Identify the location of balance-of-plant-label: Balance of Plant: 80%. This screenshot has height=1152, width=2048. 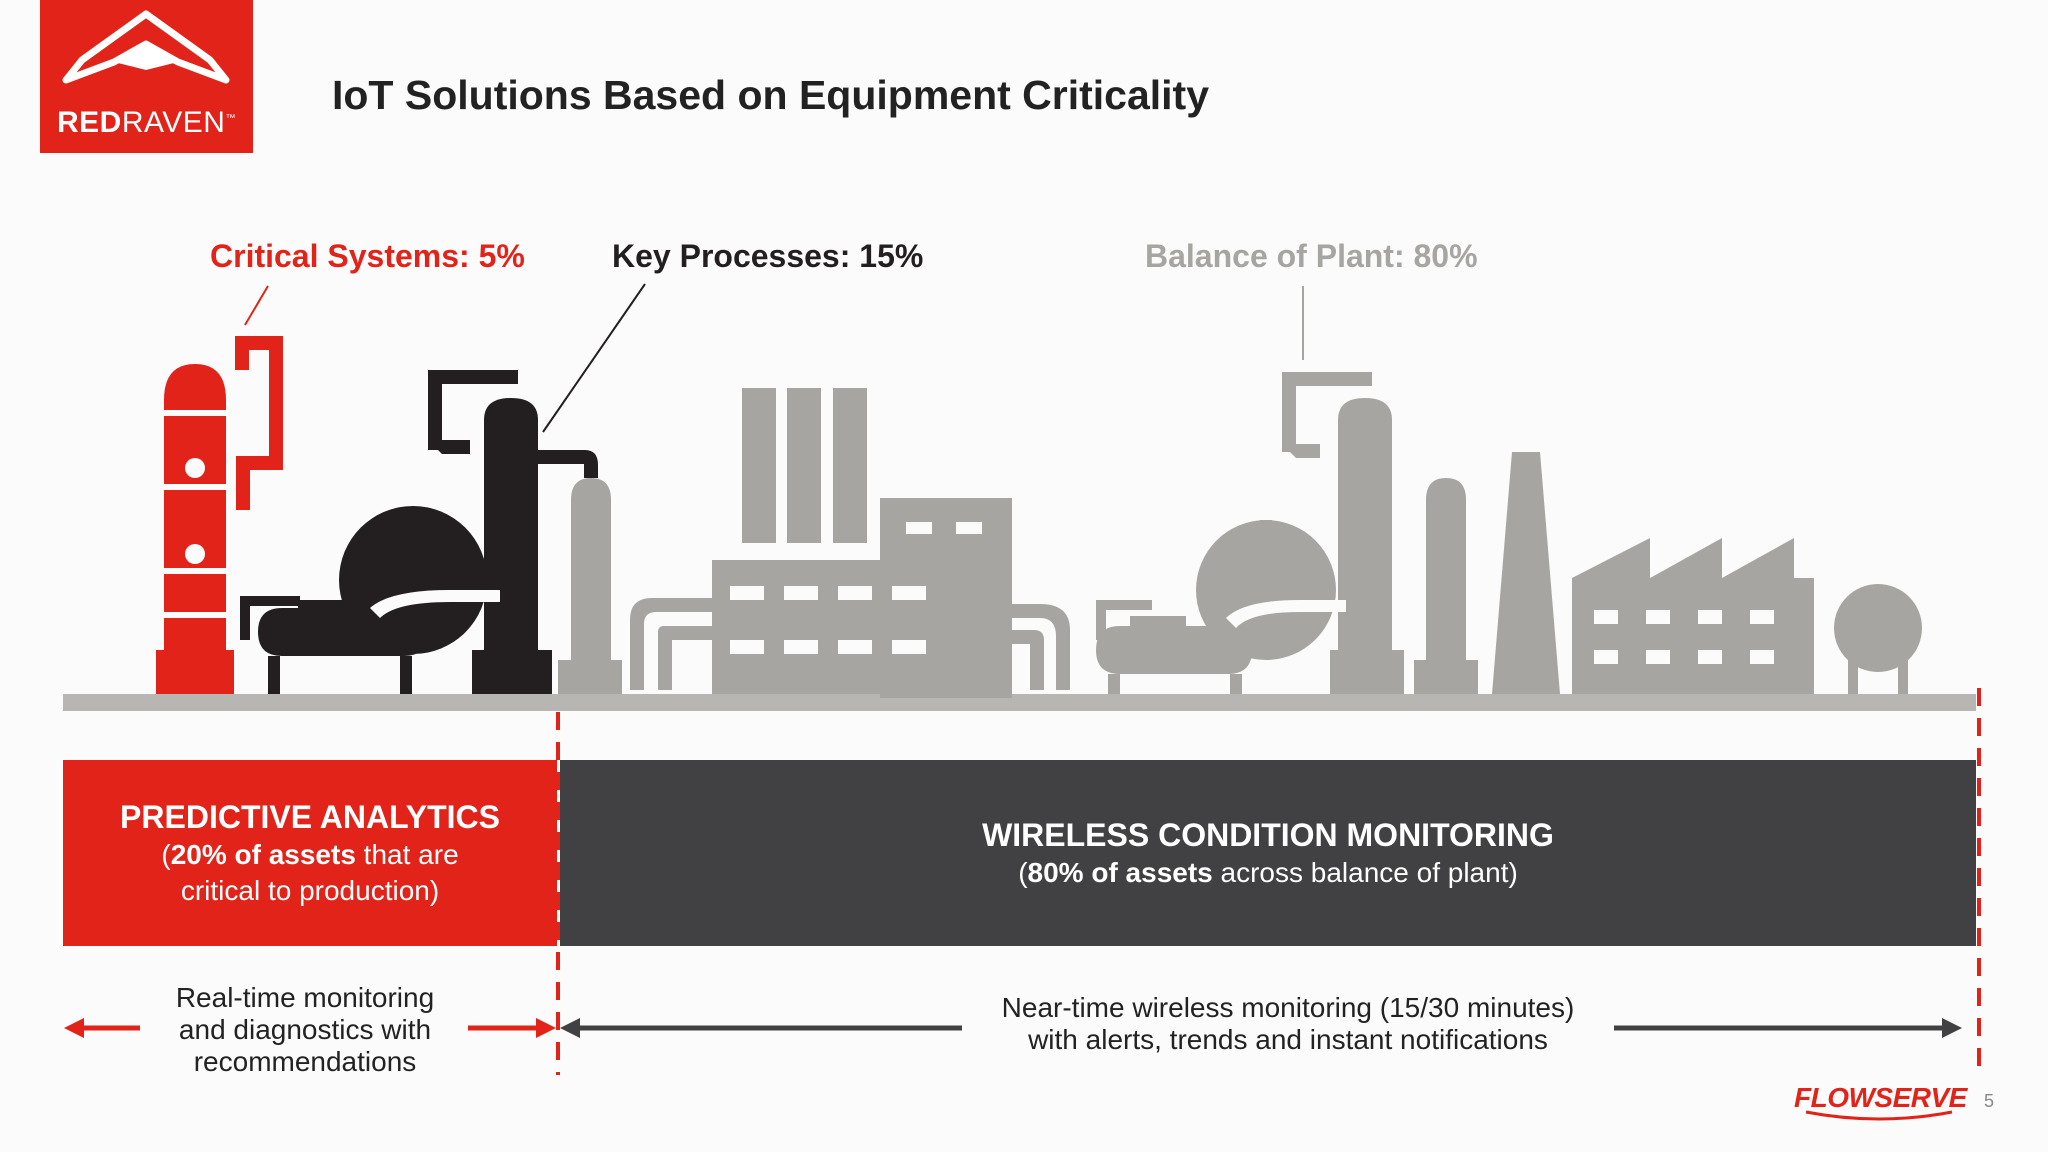
(1311, 256).